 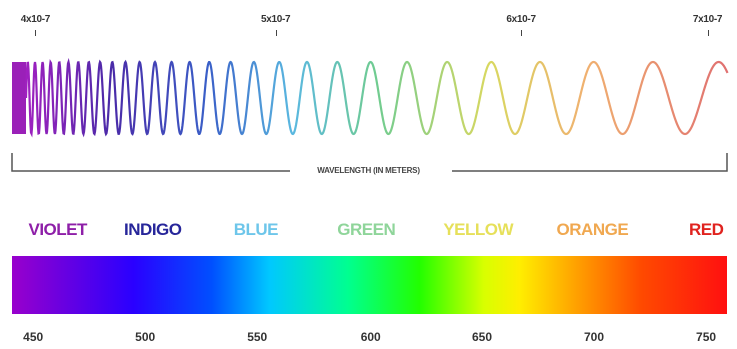 I want to click on axis-caption-text: WAVELENGTH (IN METERS), so click(x=368, y=170).